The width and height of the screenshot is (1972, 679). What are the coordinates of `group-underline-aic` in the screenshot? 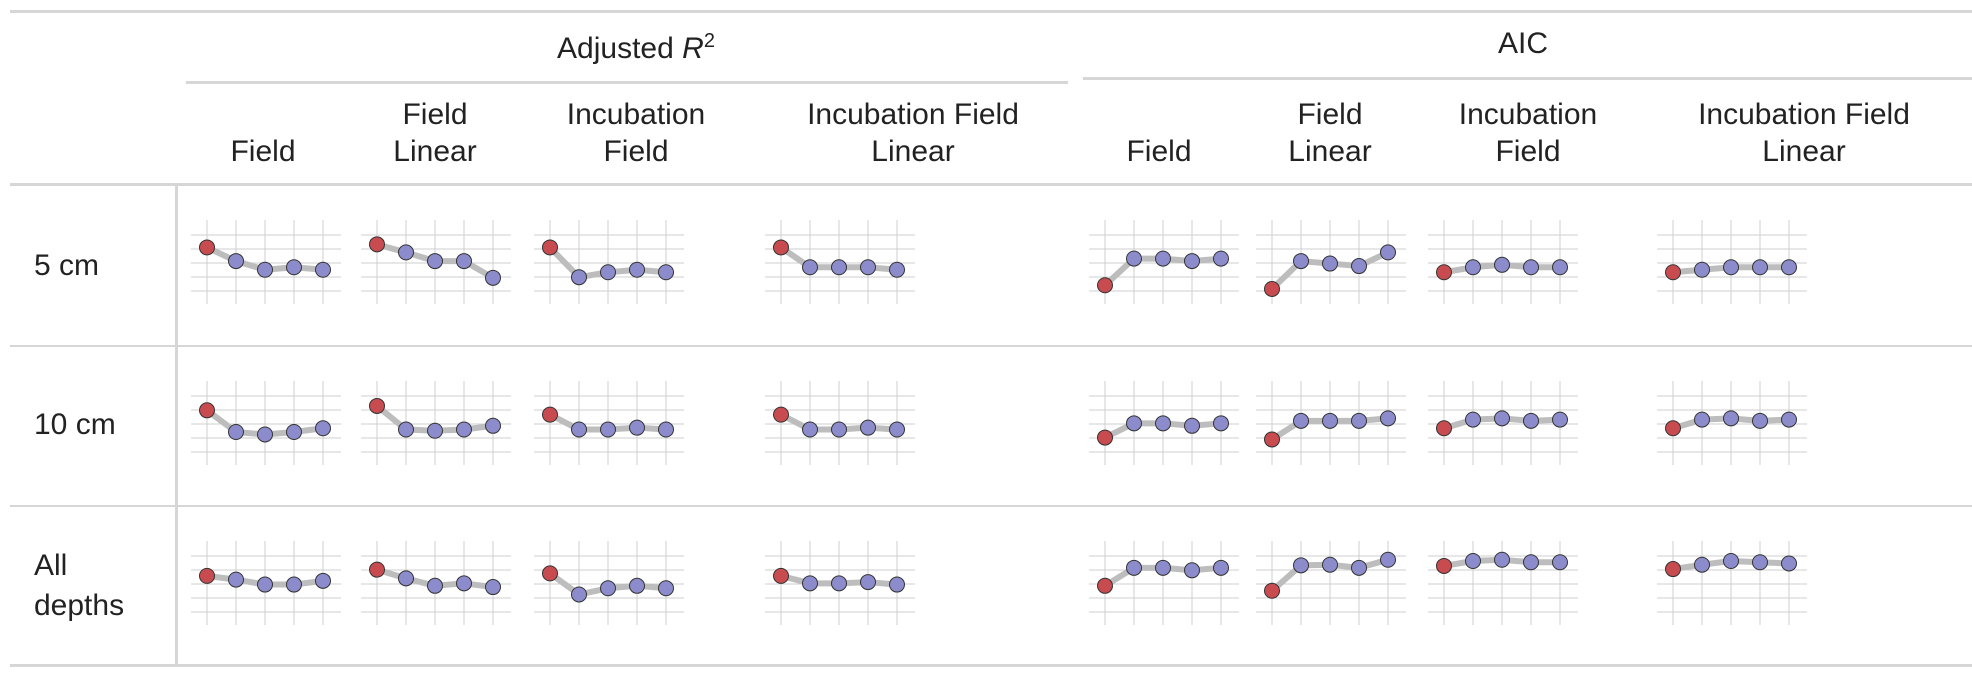 It's located at (1527, 78).